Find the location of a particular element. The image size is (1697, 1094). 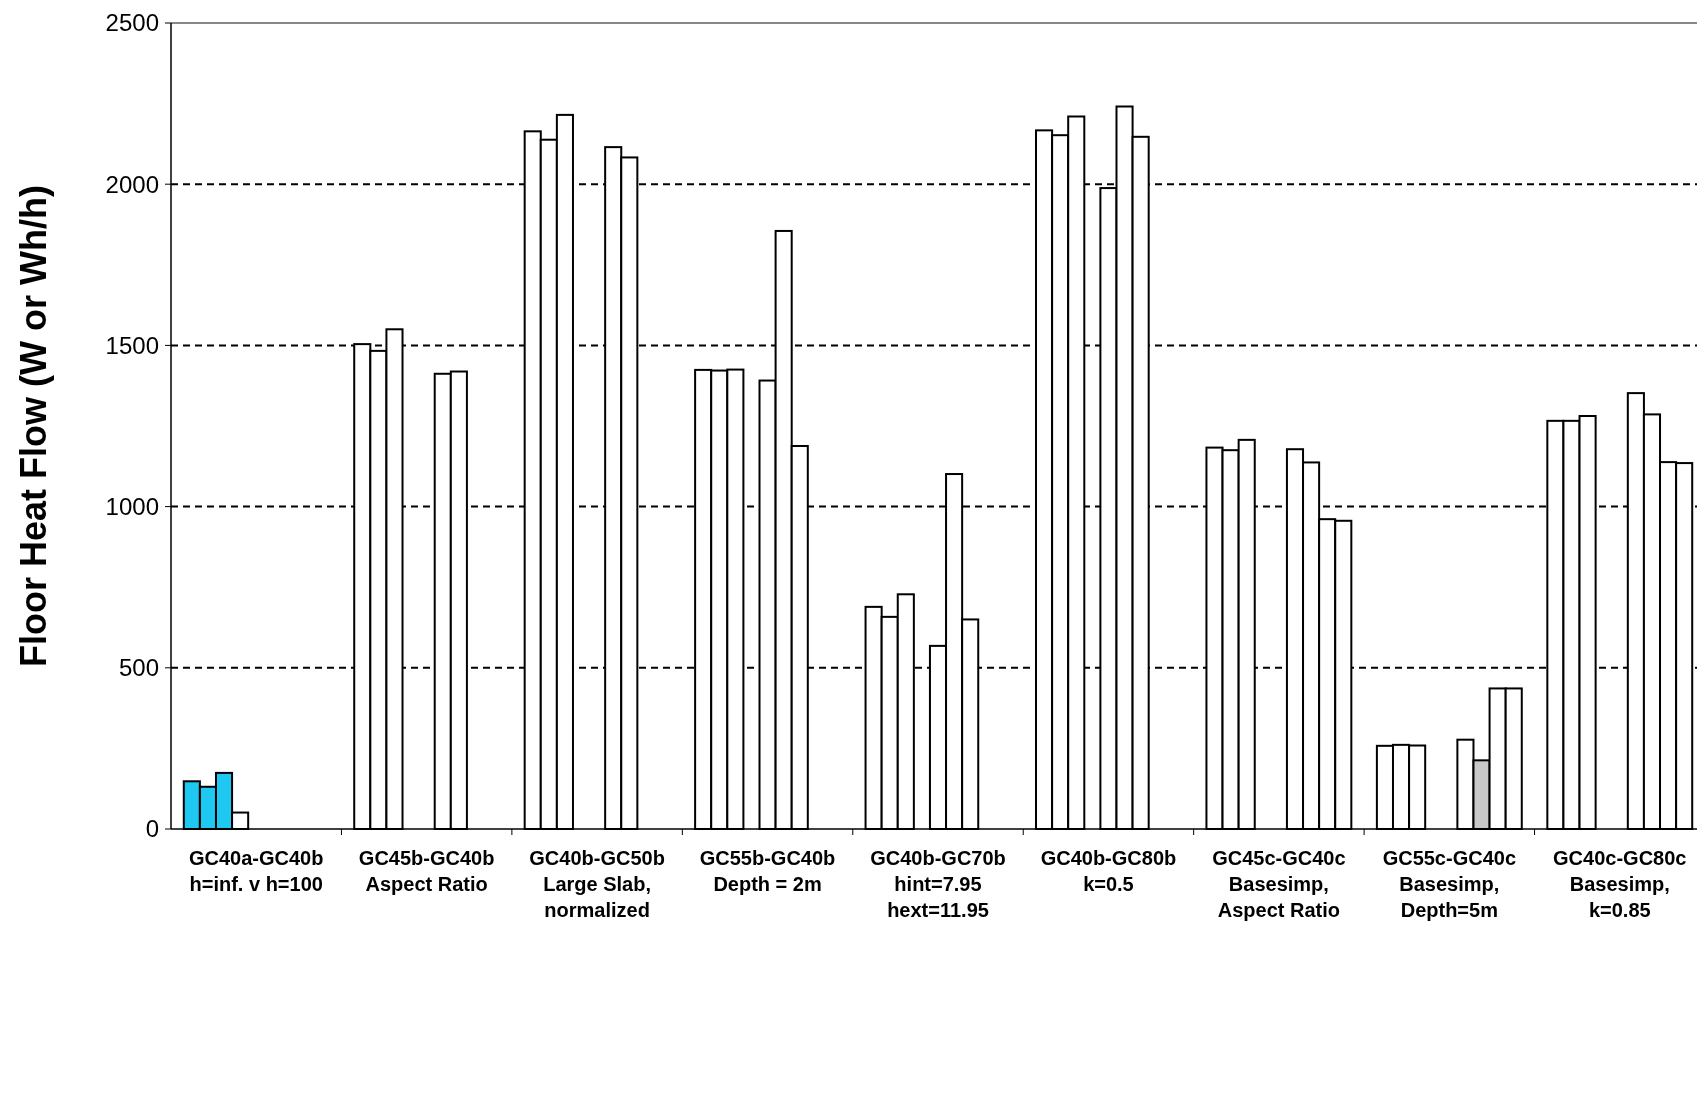

y-tick-label: 2500 is located at coordinates (132, 23).